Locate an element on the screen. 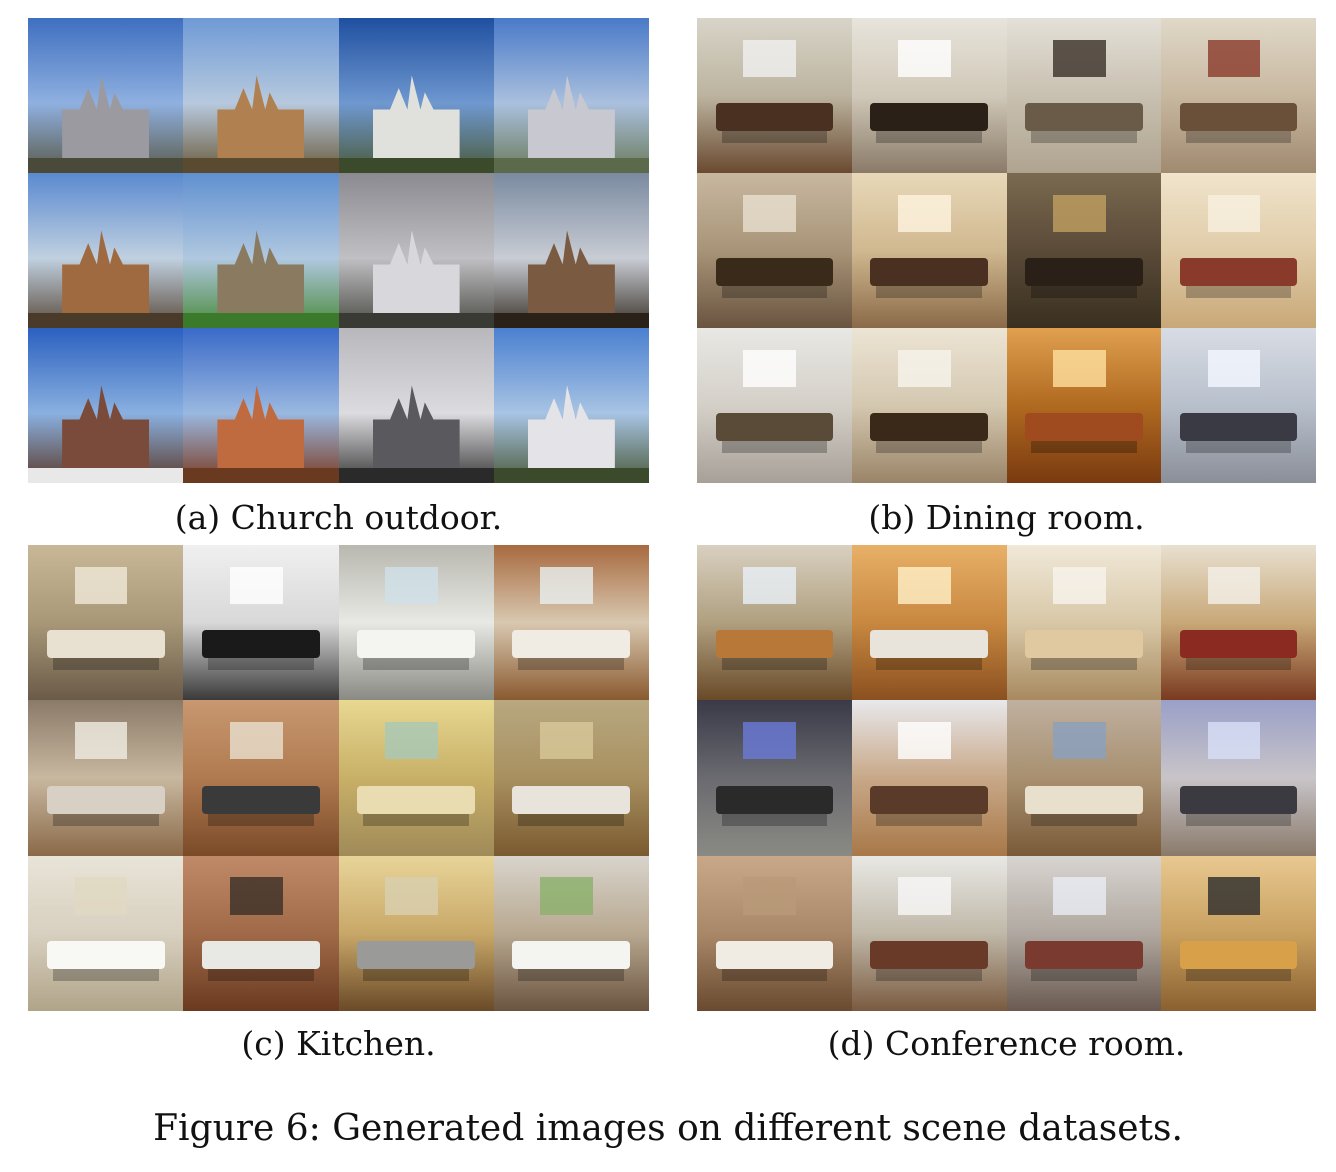 This screenshot has width=1336, height=1172. caption-conference-room: (d) Conference room. is located at coordinates (1006, 1043).